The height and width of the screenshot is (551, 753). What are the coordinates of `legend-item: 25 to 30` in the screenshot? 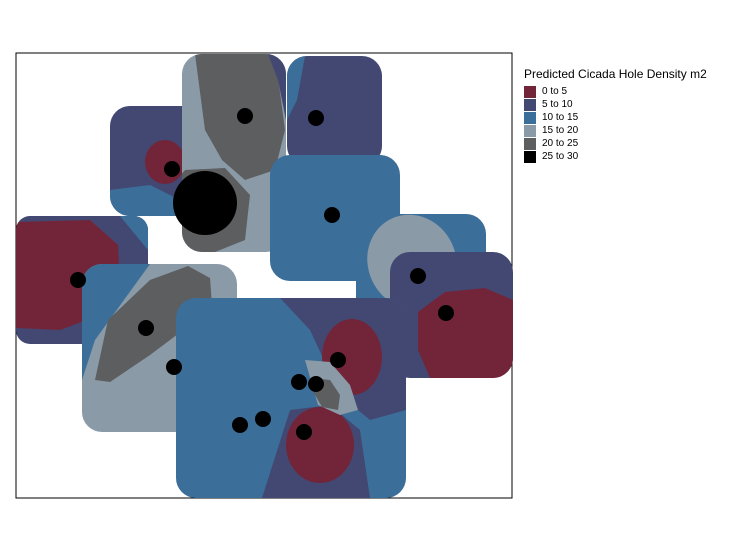 It's located at (615, 156).